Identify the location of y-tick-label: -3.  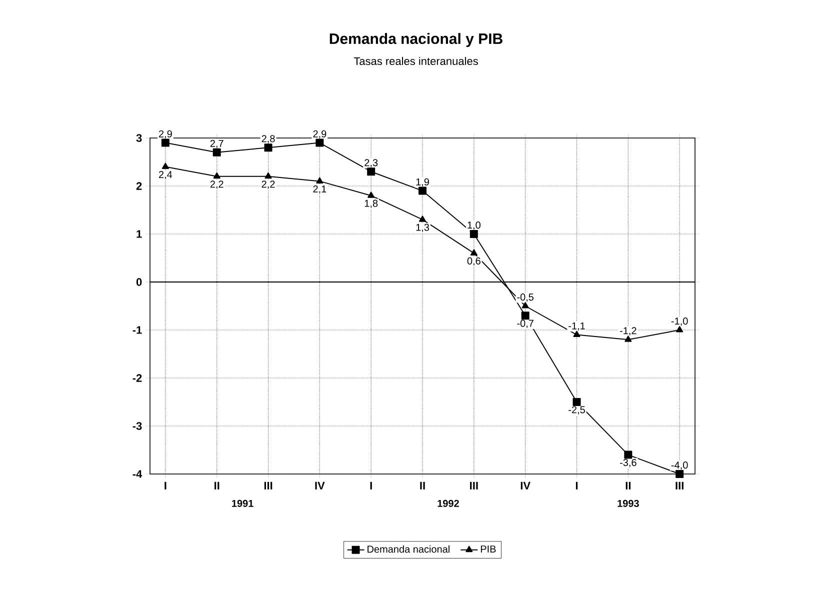
(137, 426).